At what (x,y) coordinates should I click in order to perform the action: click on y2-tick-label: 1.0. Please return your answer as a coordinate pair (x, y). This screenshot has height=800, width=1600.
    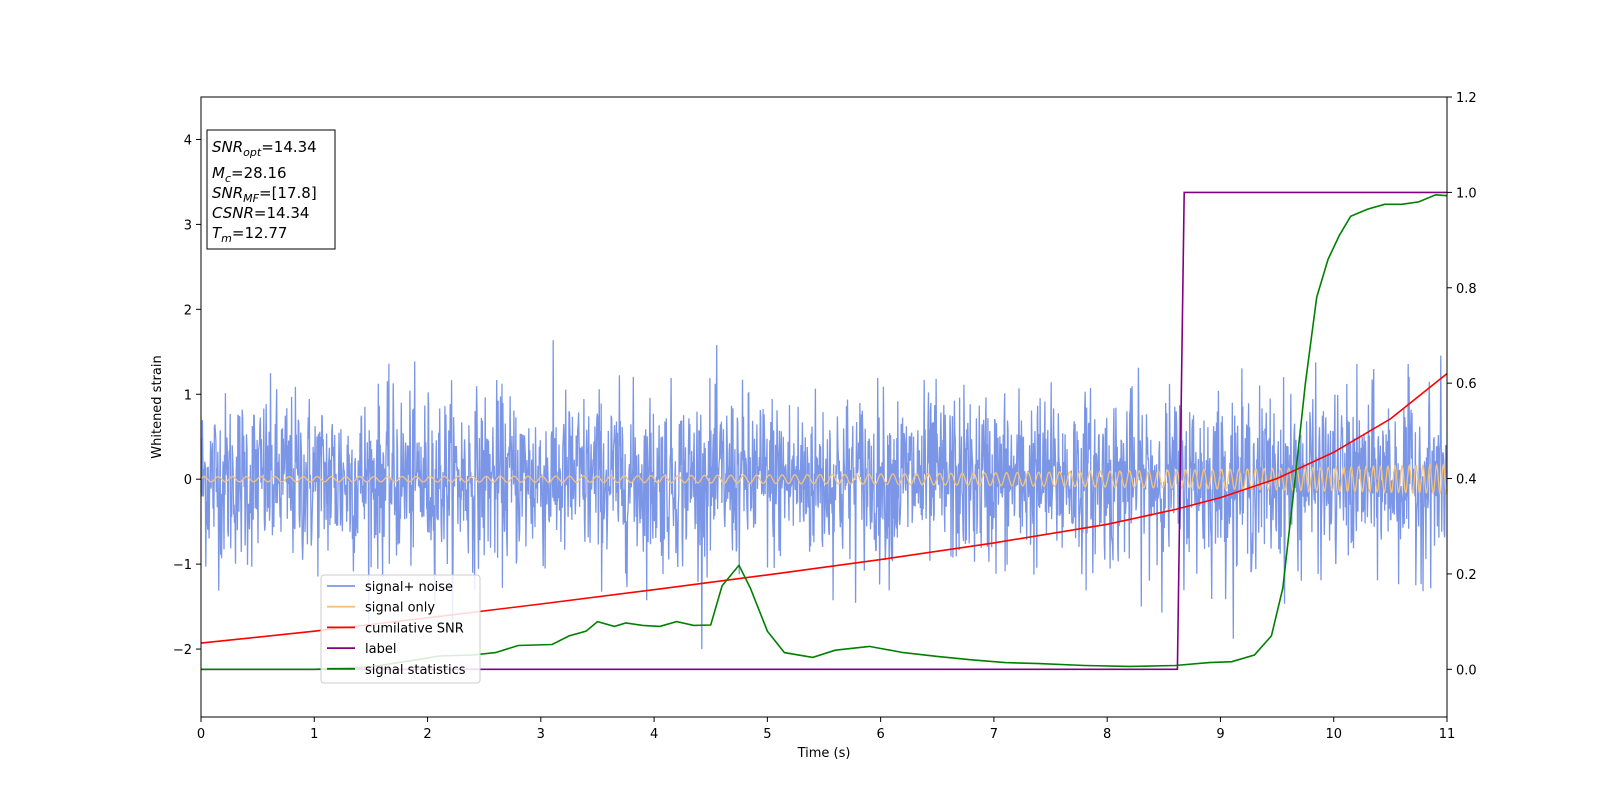
    Looking at the image, I should click on (1466, 193).